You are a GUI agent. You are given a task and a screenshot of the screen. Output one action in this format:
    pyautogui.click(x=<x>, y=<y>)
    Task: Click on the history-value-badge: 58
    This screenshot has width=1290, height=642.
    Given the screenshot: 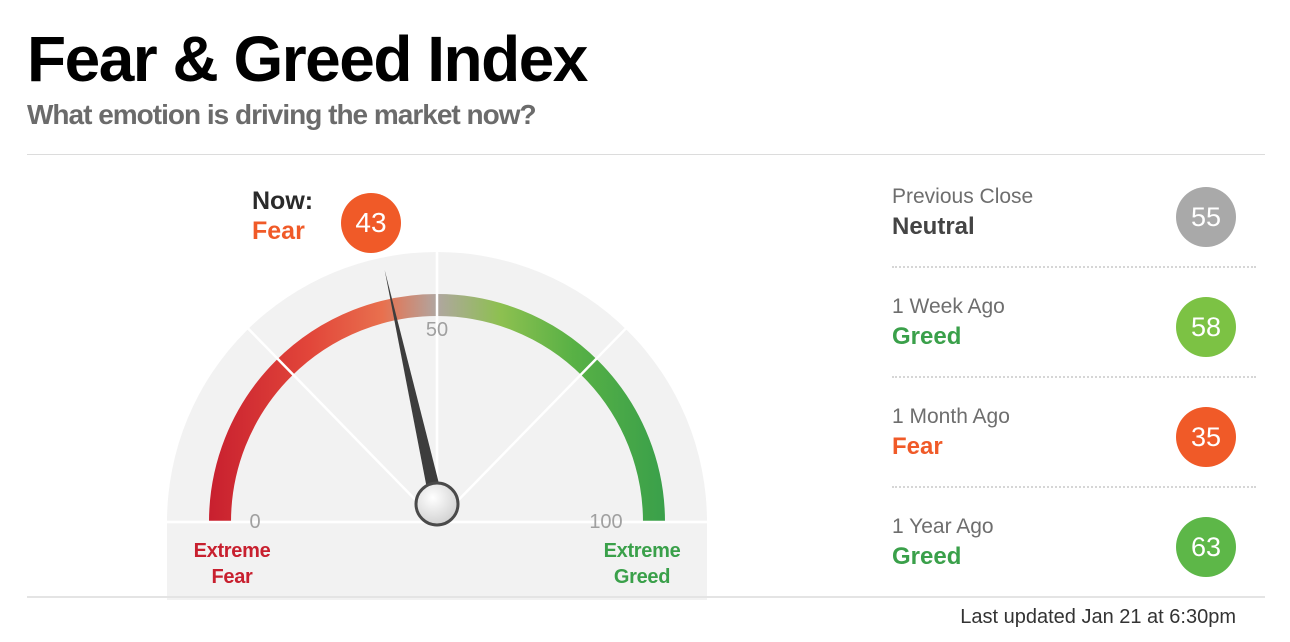 What is the action you would take?
    pyautogui.click(x=1206, y=327)
    